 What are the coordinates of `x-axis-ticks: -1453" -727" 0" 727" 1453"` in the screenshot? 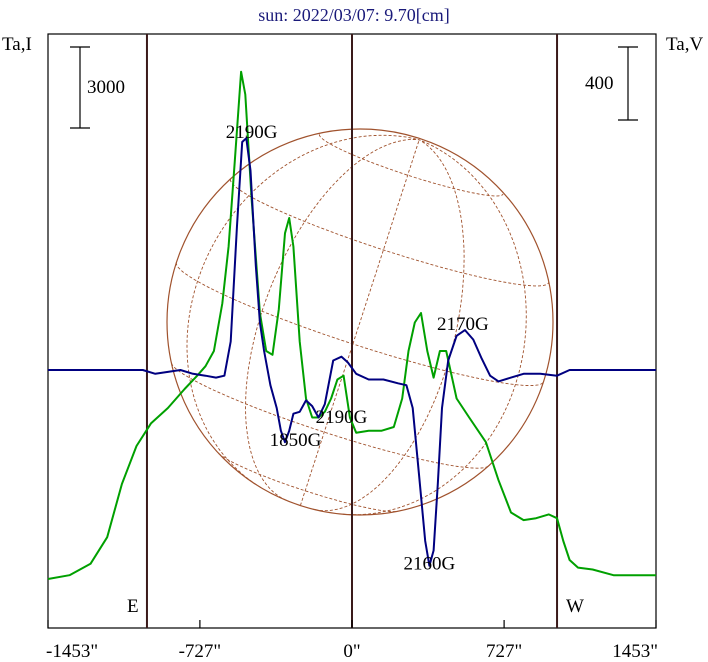 It's located at (352, 641).